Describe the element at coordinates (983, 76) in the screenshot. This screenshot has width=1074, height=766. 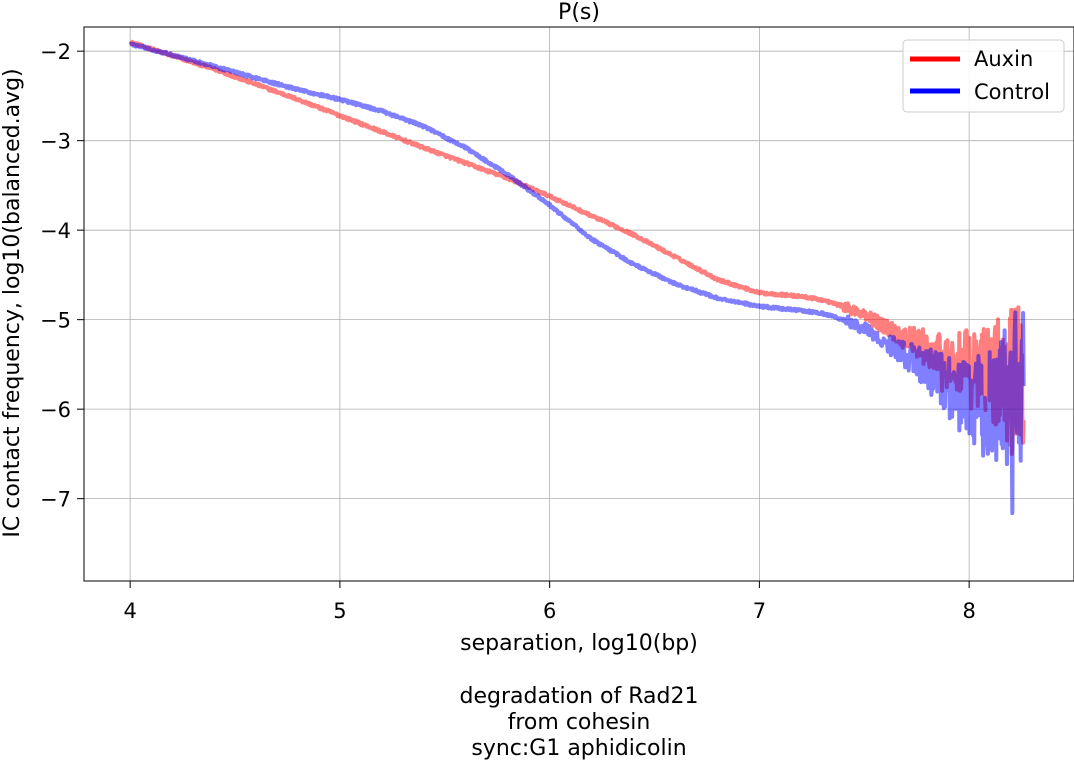
I see `legend: Auxin Control` at that location.